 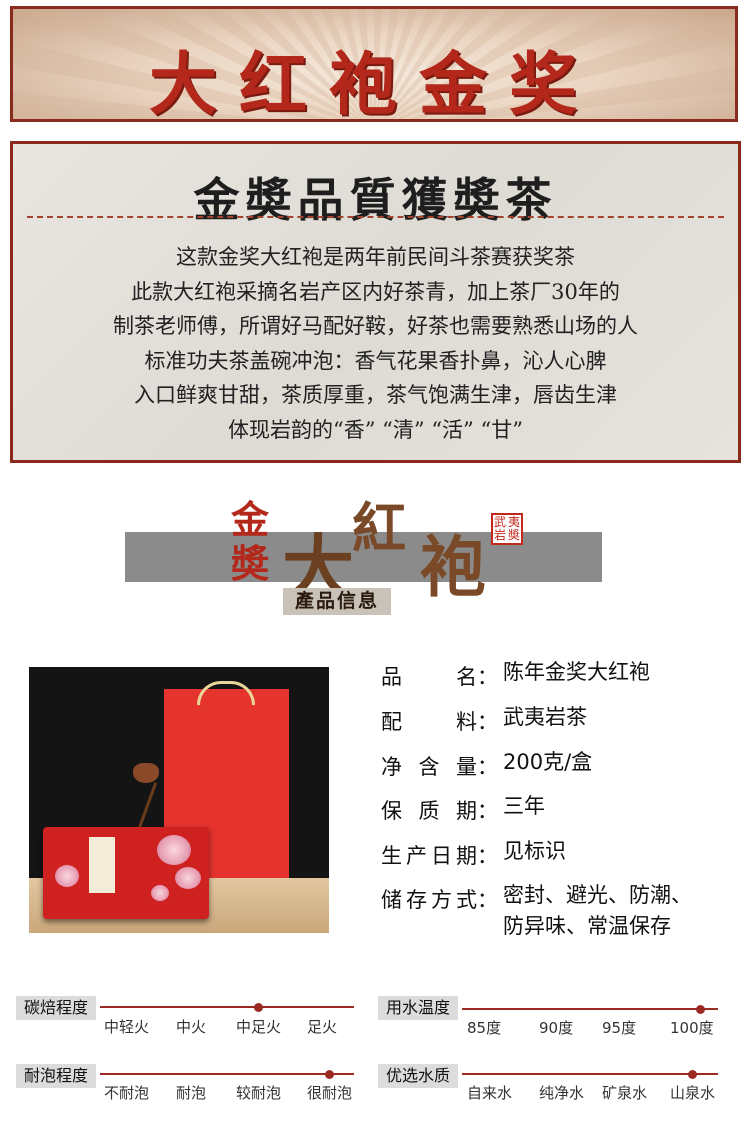 I want to click on spec-value: 200克/盒, so click(x=548, y=762).